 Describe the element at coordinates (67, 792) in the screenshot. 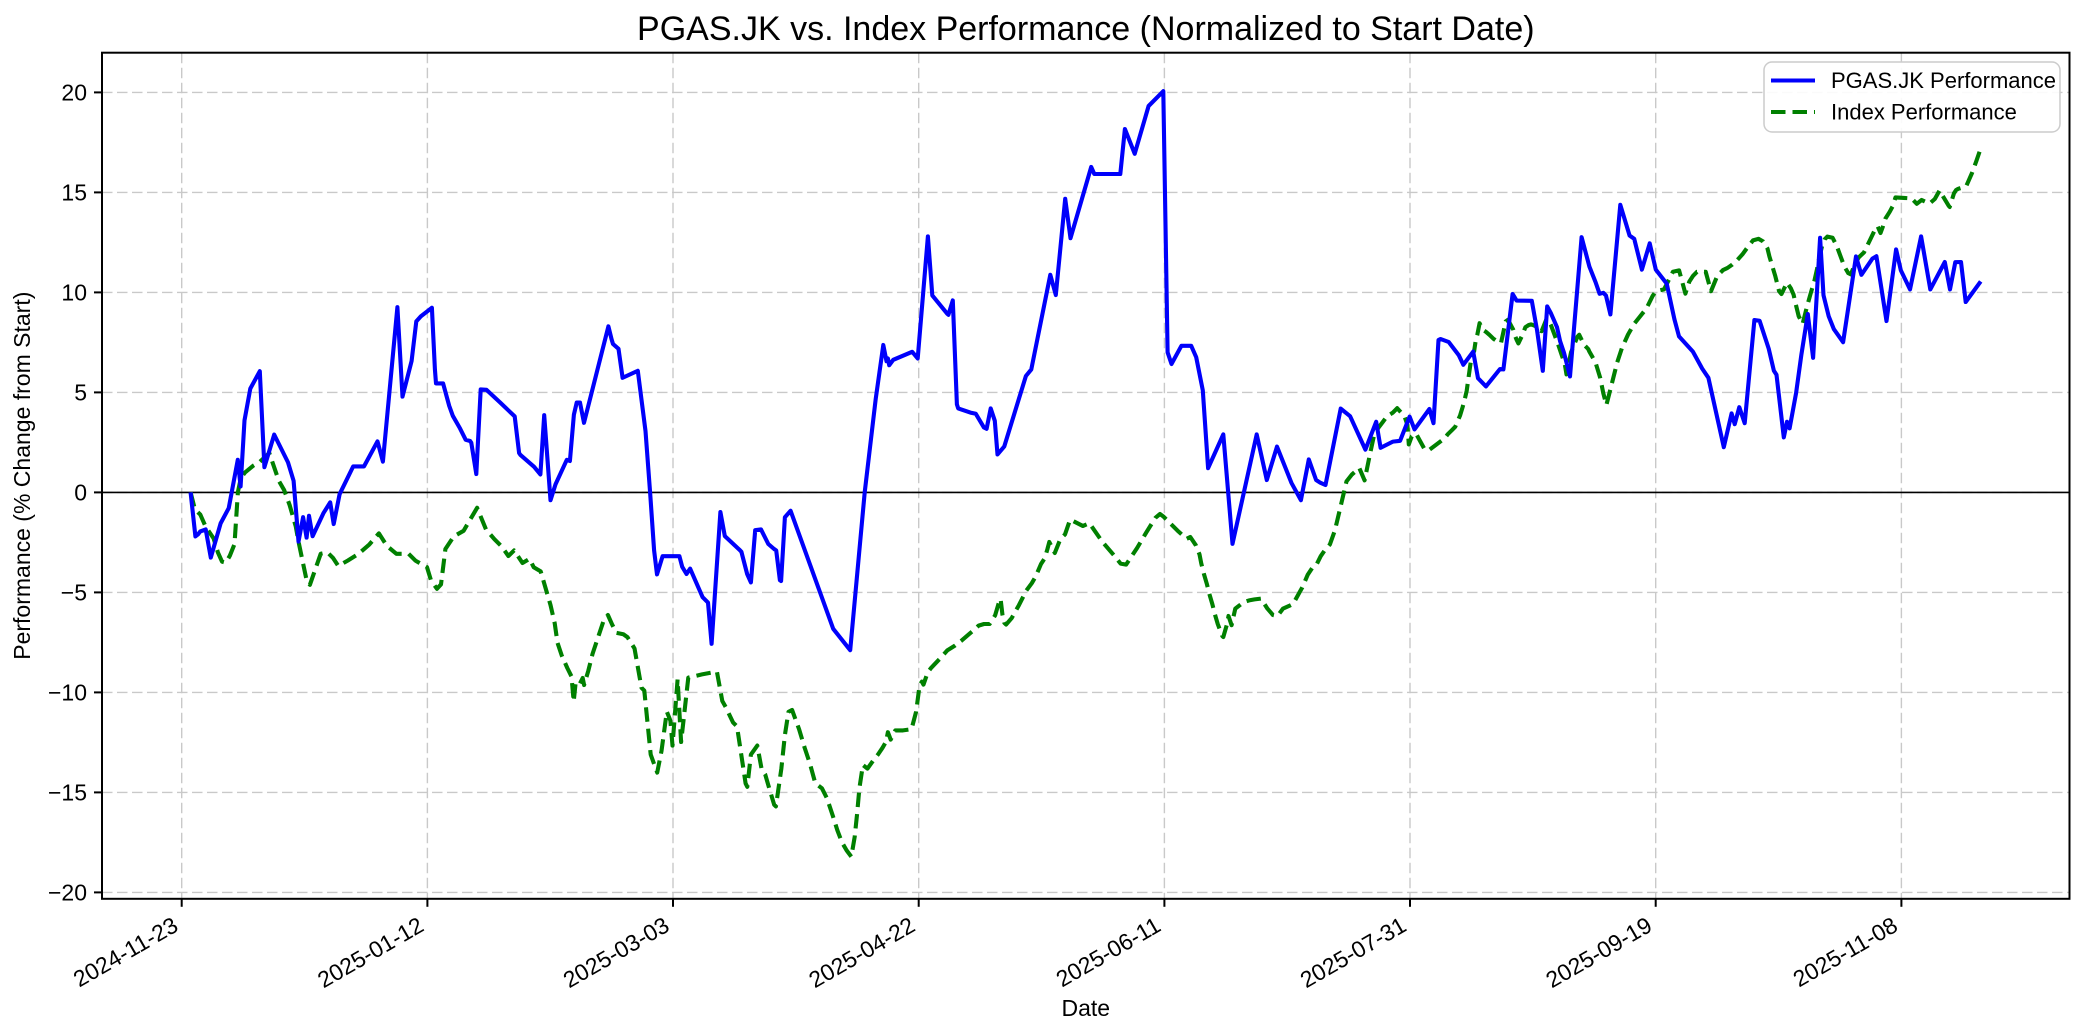

I see `svg-text: −15` at that location.